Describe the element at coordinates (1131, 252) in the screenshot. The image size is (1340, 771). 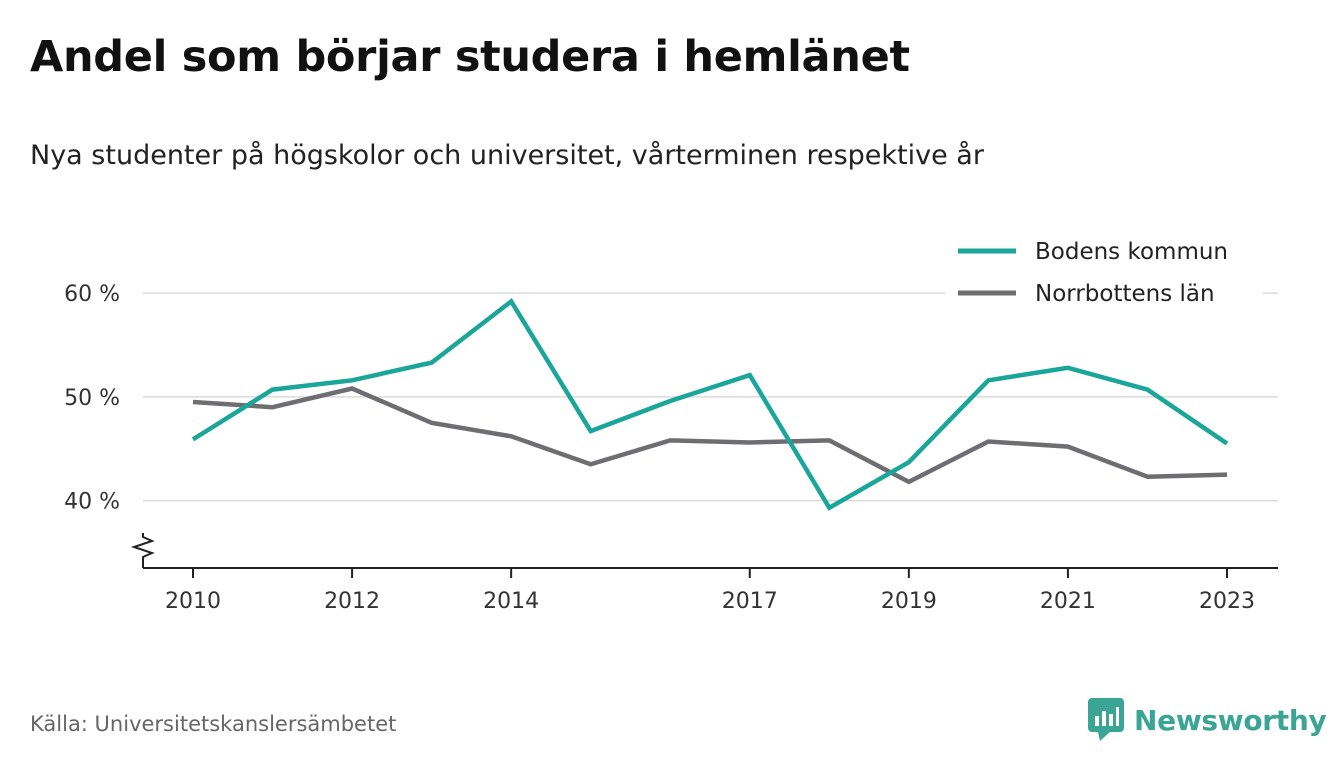
I see `legend-label: Bodens kommun` at that location.